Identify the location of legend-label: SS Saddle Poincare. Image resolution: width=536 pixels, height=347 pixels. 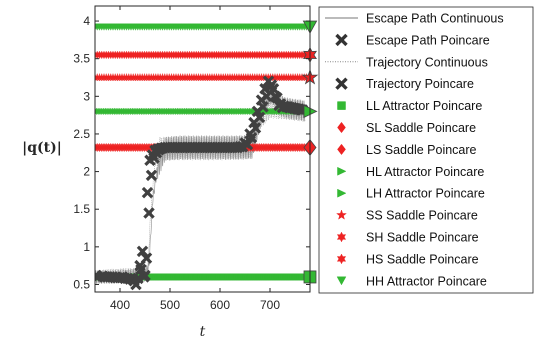
(422, 216).